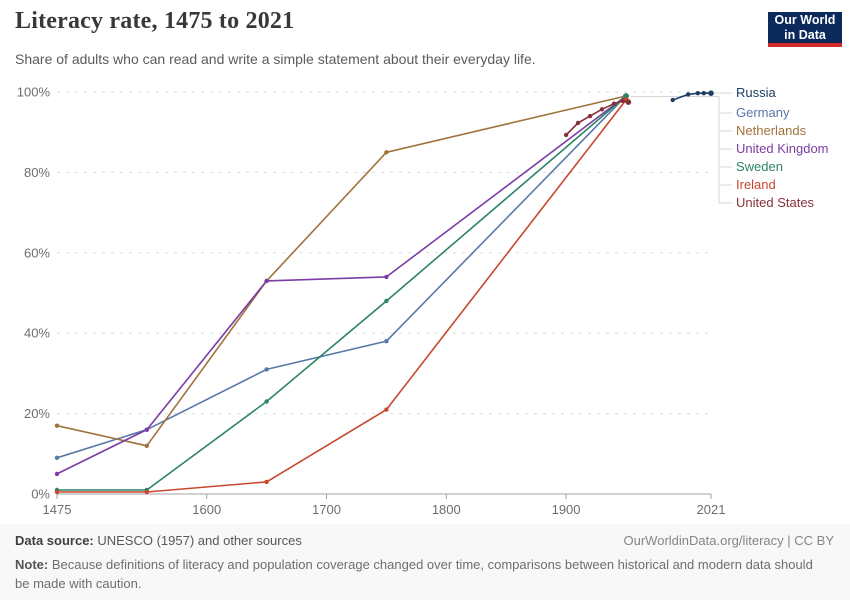 Image resolution: width=850 pixels, height=600 pixels. Describe the element at coordinates (681, 148) in the screenshot. I see `legend-connectors` at that location.